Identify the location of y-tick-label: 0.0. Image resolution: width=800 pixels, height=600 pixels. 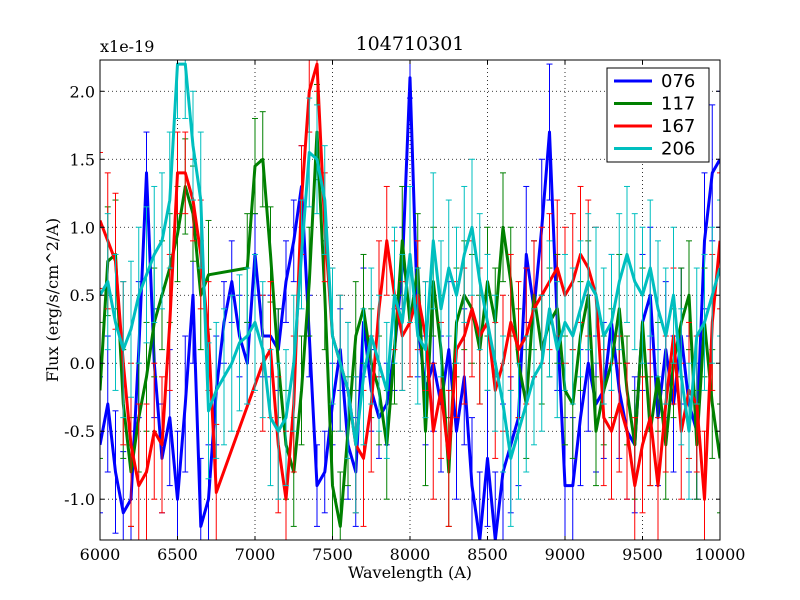
(82, 363).